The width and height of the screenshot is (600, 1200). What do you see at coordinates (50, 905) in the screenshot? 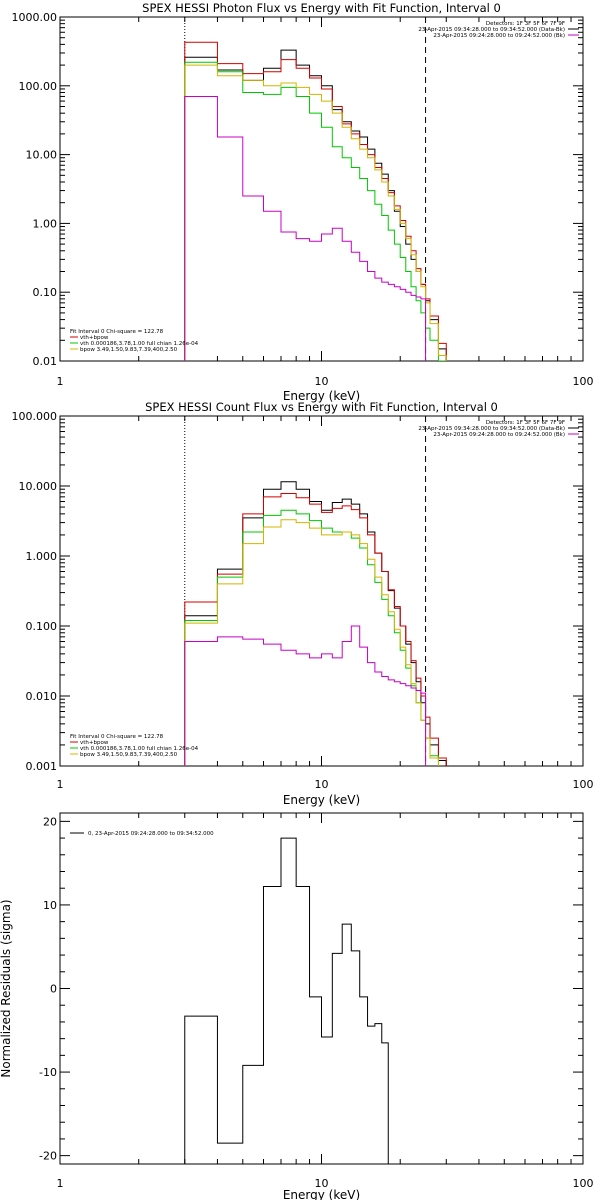
I see `y-tick-label: 10` at bounding box center [50, 905].